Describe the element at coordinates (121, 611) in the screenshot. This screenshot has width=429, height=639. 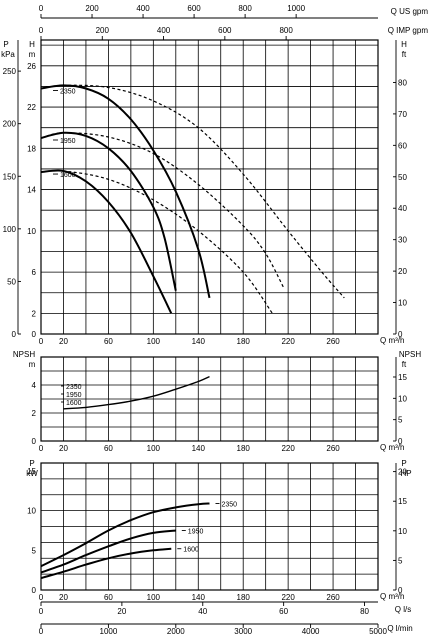
I see `ls-tick-label: 20` at that location.